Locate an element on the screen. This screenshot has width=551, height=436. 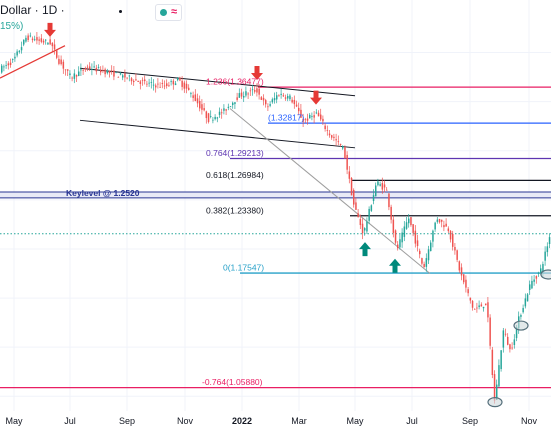
fib-level-label: 0.382(1.23380) is located at coordinates (235, 210).